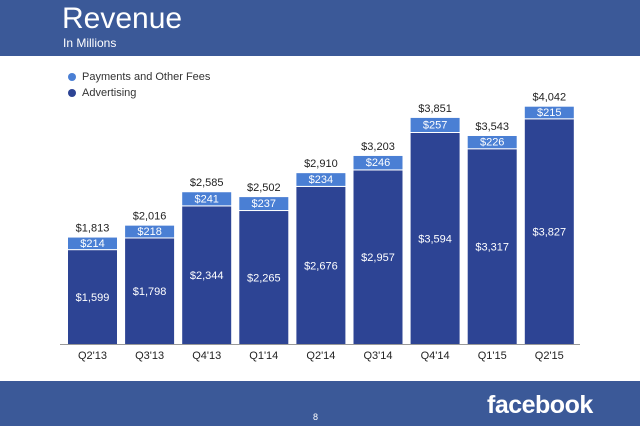 This screenshot has width=640, height=426. I want to click on data-label-advertising: $2,265, so click(264, 279).